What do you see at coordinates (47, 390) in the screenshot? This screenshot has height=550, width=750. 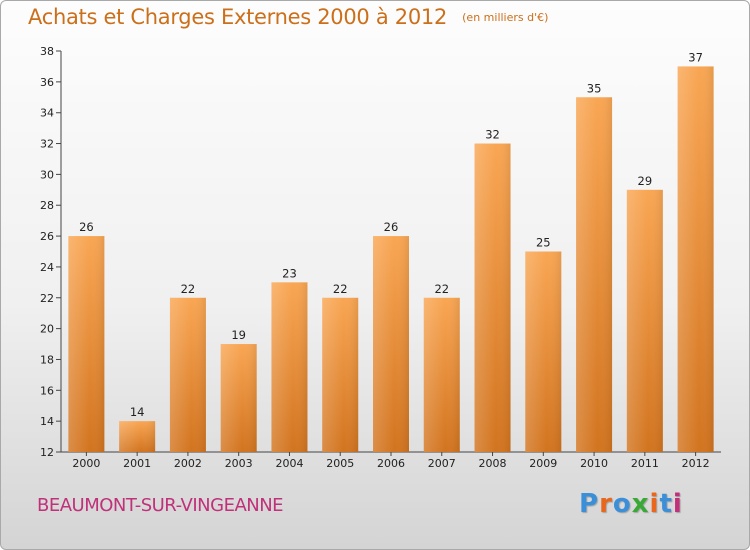 I see `y-tick-label: 16` at bounding box center [47, 390].